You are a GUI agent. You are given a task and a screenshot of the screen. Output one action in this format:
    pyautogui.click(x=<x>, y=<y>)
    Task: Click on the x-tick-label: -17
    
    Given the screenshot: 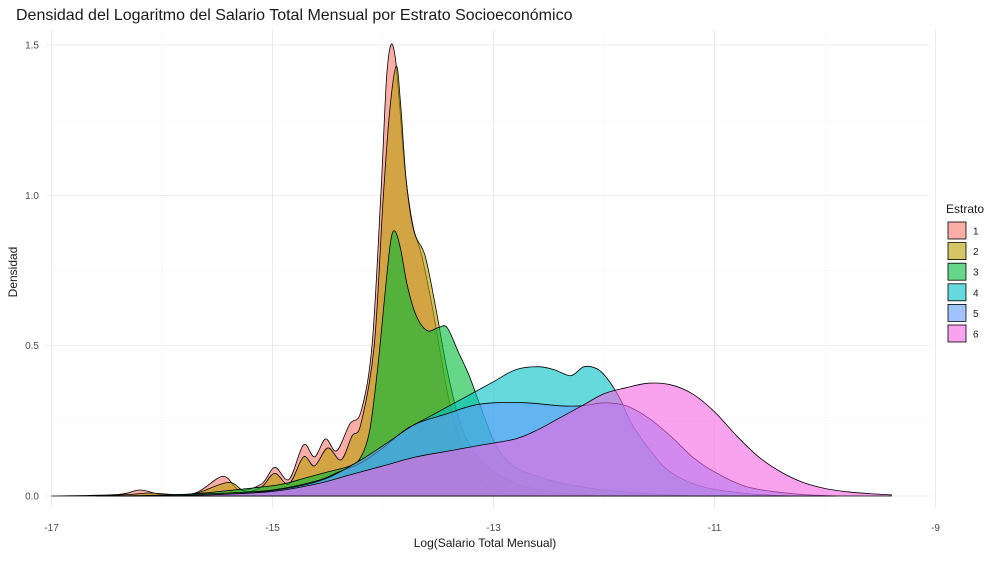 What is the action you would take?
    pyautogui.click(x=51, y=528)
    